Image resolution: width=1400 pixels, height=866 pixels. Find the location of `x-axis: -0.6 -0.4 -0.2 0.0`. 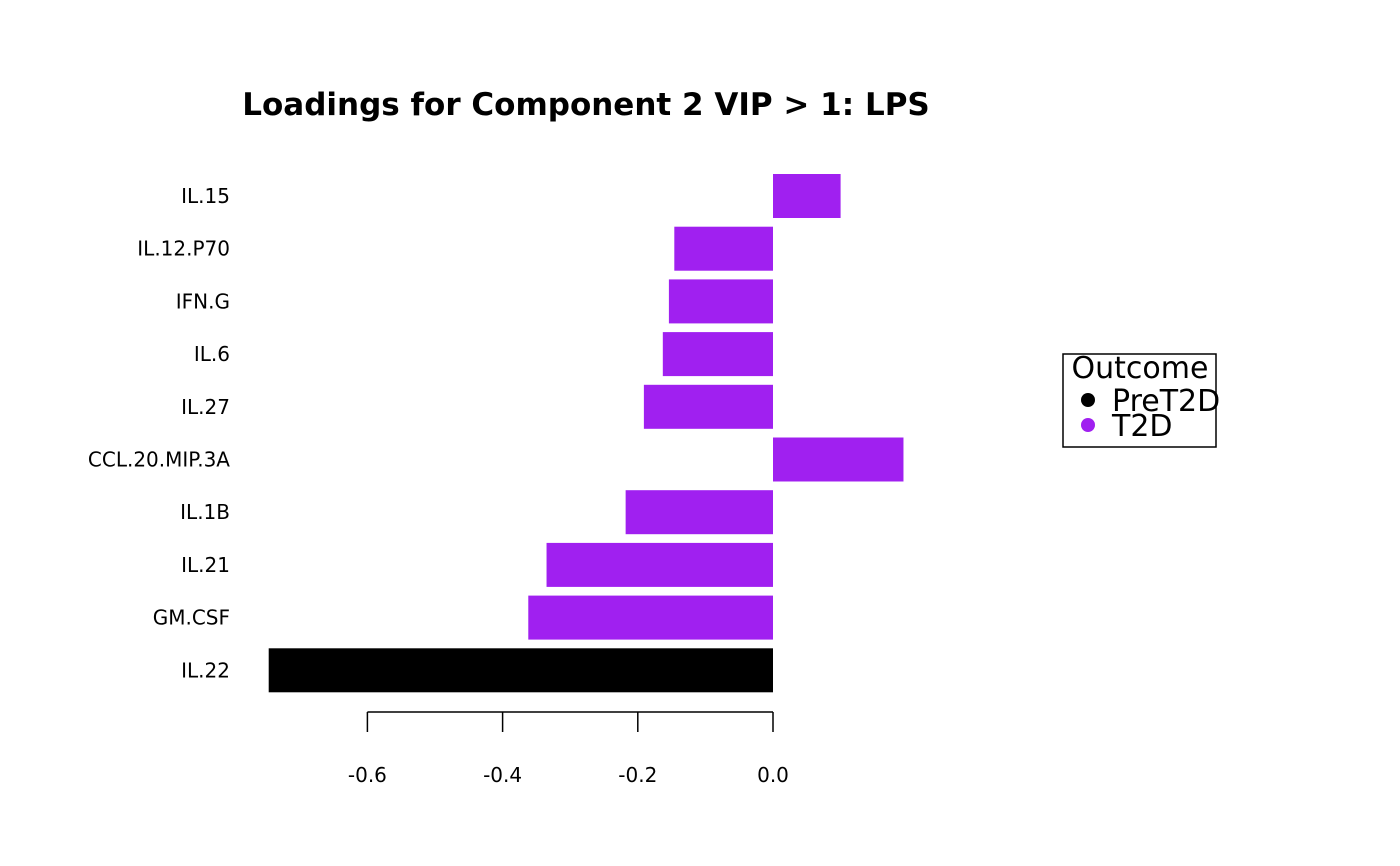

x-axis: -0.6 -0.4 -0.2 0.0 is located at coordinates (568, 749).